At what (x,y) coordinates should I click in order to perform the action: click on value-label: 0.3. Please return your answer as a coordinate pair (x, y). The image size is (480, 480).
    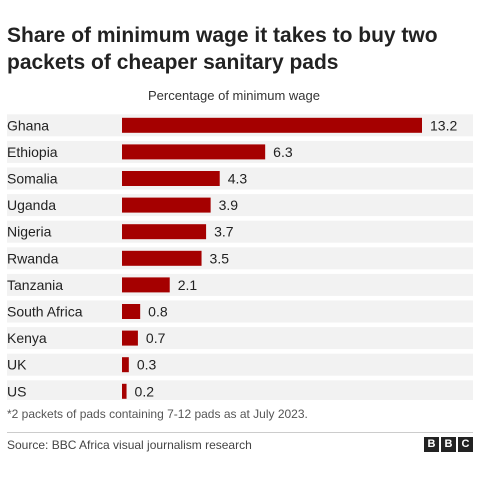
    Looking at the image, I should click on (147, 365).